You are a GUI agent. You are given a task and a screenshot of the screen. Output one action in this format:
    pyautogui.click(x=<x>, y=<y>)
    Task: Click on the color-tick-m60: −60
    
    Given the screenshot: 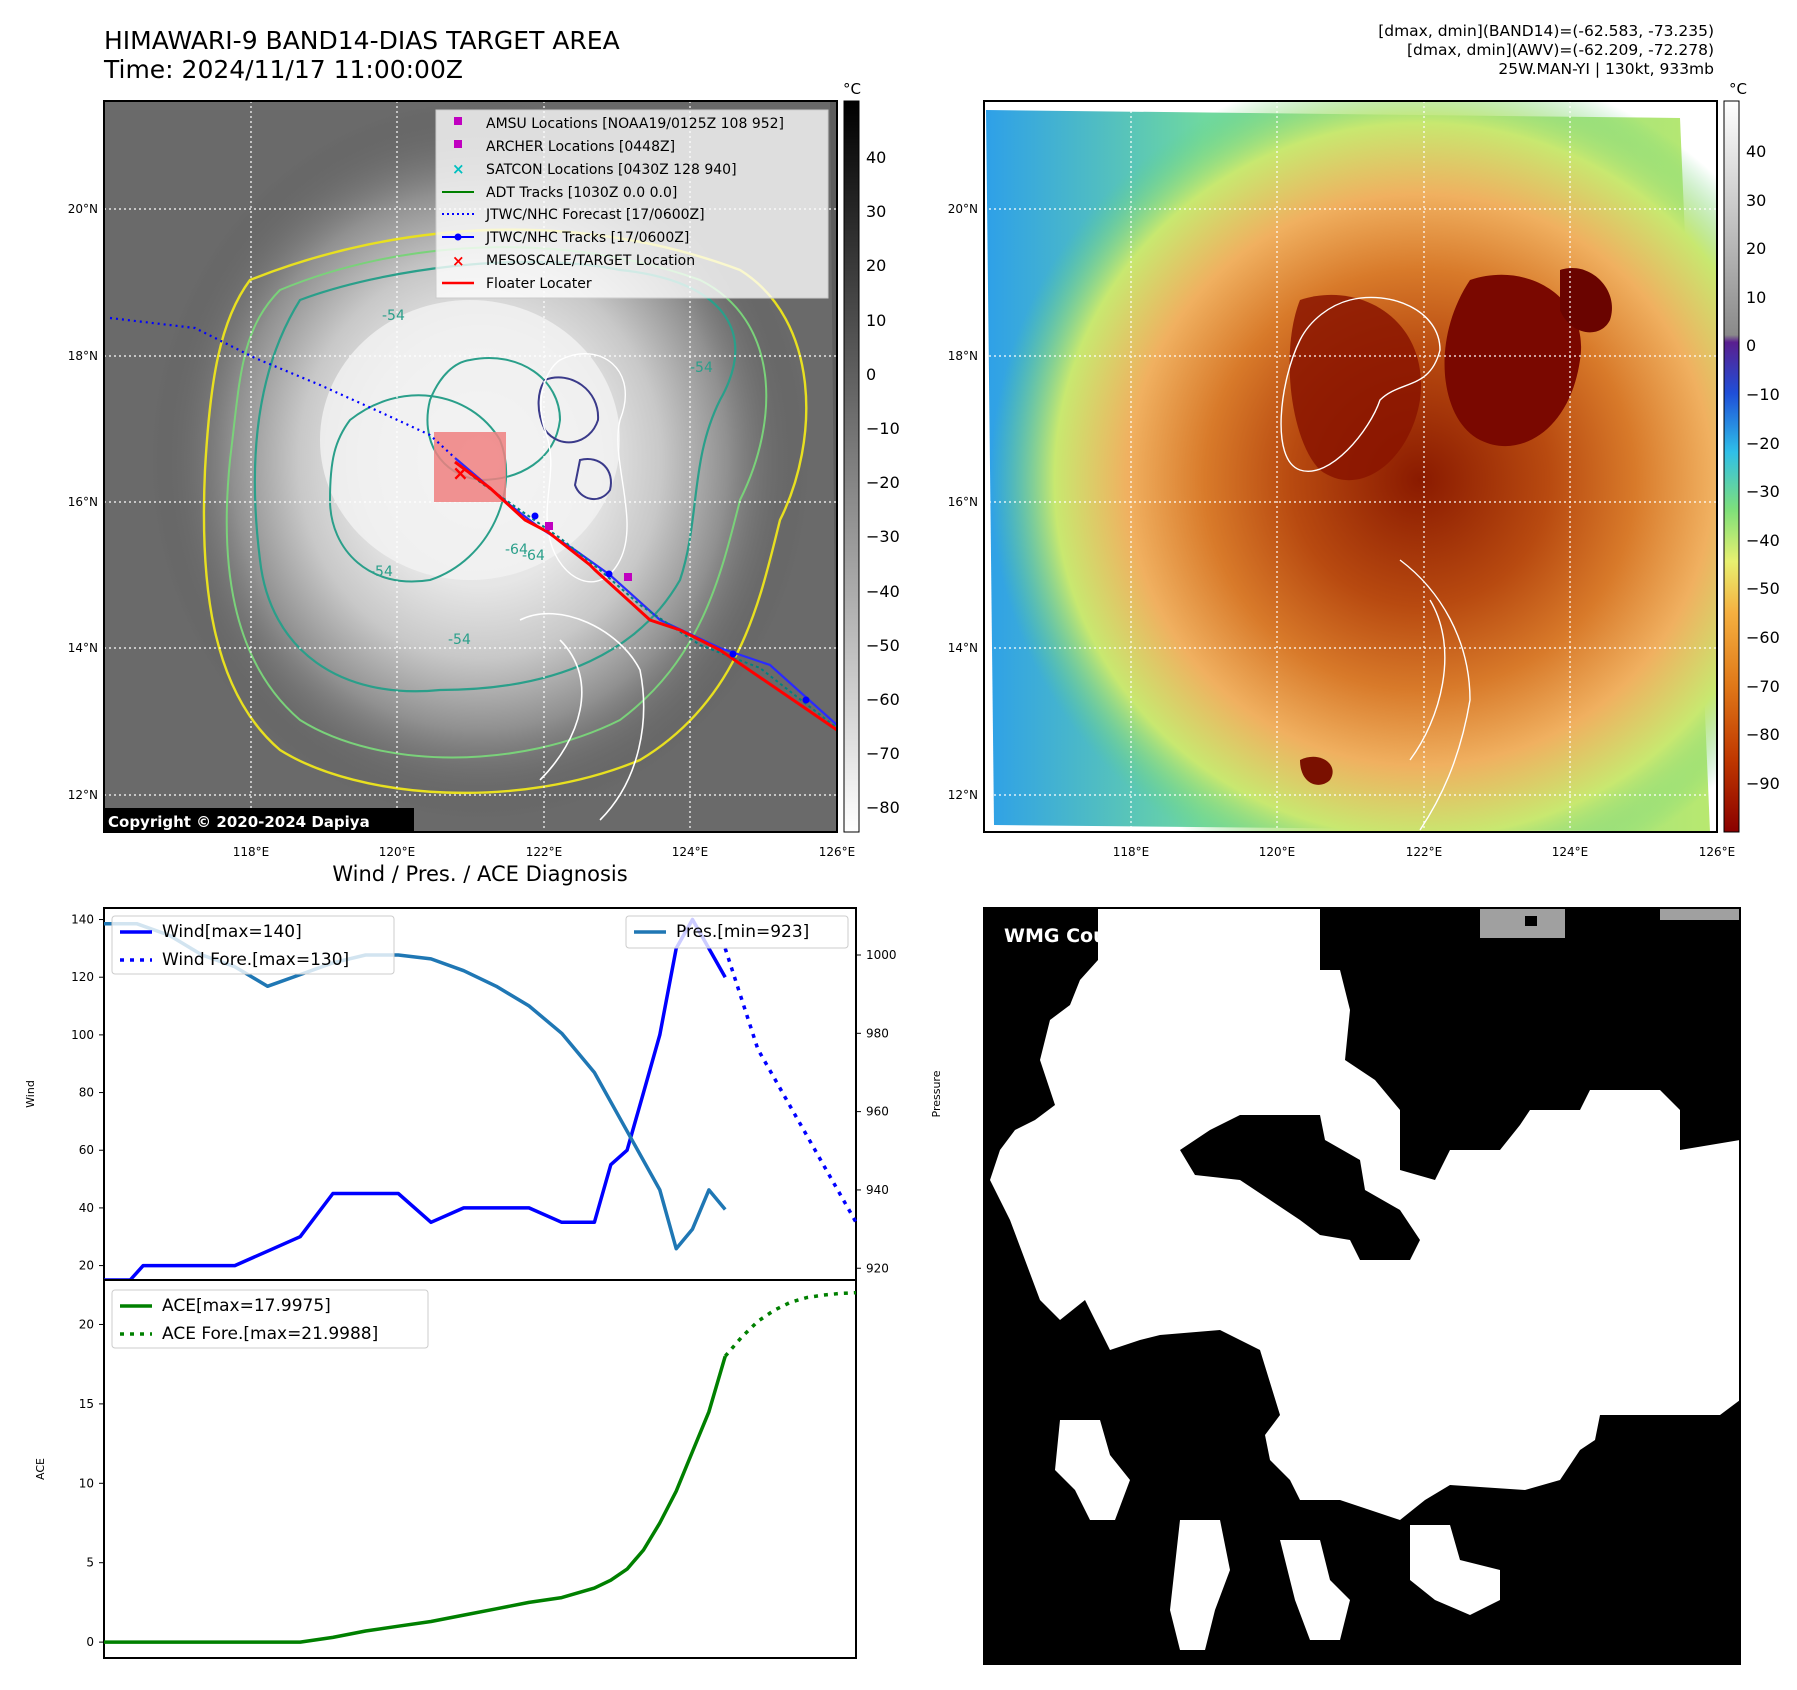 What is the action you would take?
    pyautogui.click(x=1763, y=637)
    